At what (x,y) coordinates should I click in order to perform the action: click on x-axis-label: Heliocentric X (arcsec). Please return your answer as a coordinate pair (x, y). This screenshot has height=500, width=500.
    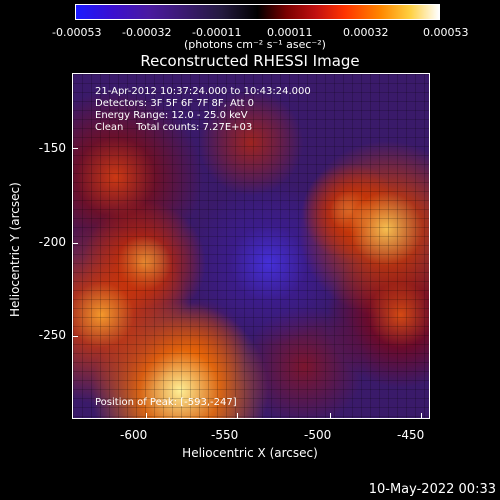
    Looking at the image, I should click on (250, 453).